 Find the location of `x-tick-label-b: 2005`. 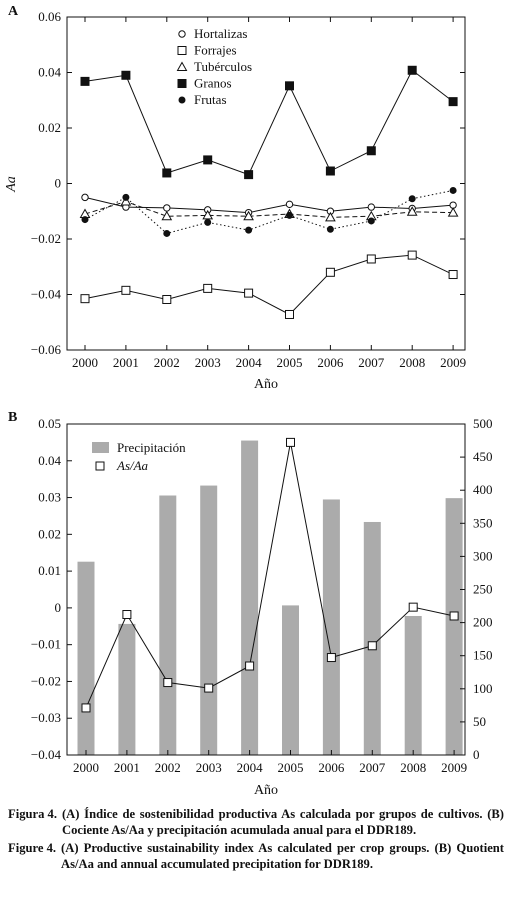

x-tick-label-b: 2005 is located at coordinates (291, 767).